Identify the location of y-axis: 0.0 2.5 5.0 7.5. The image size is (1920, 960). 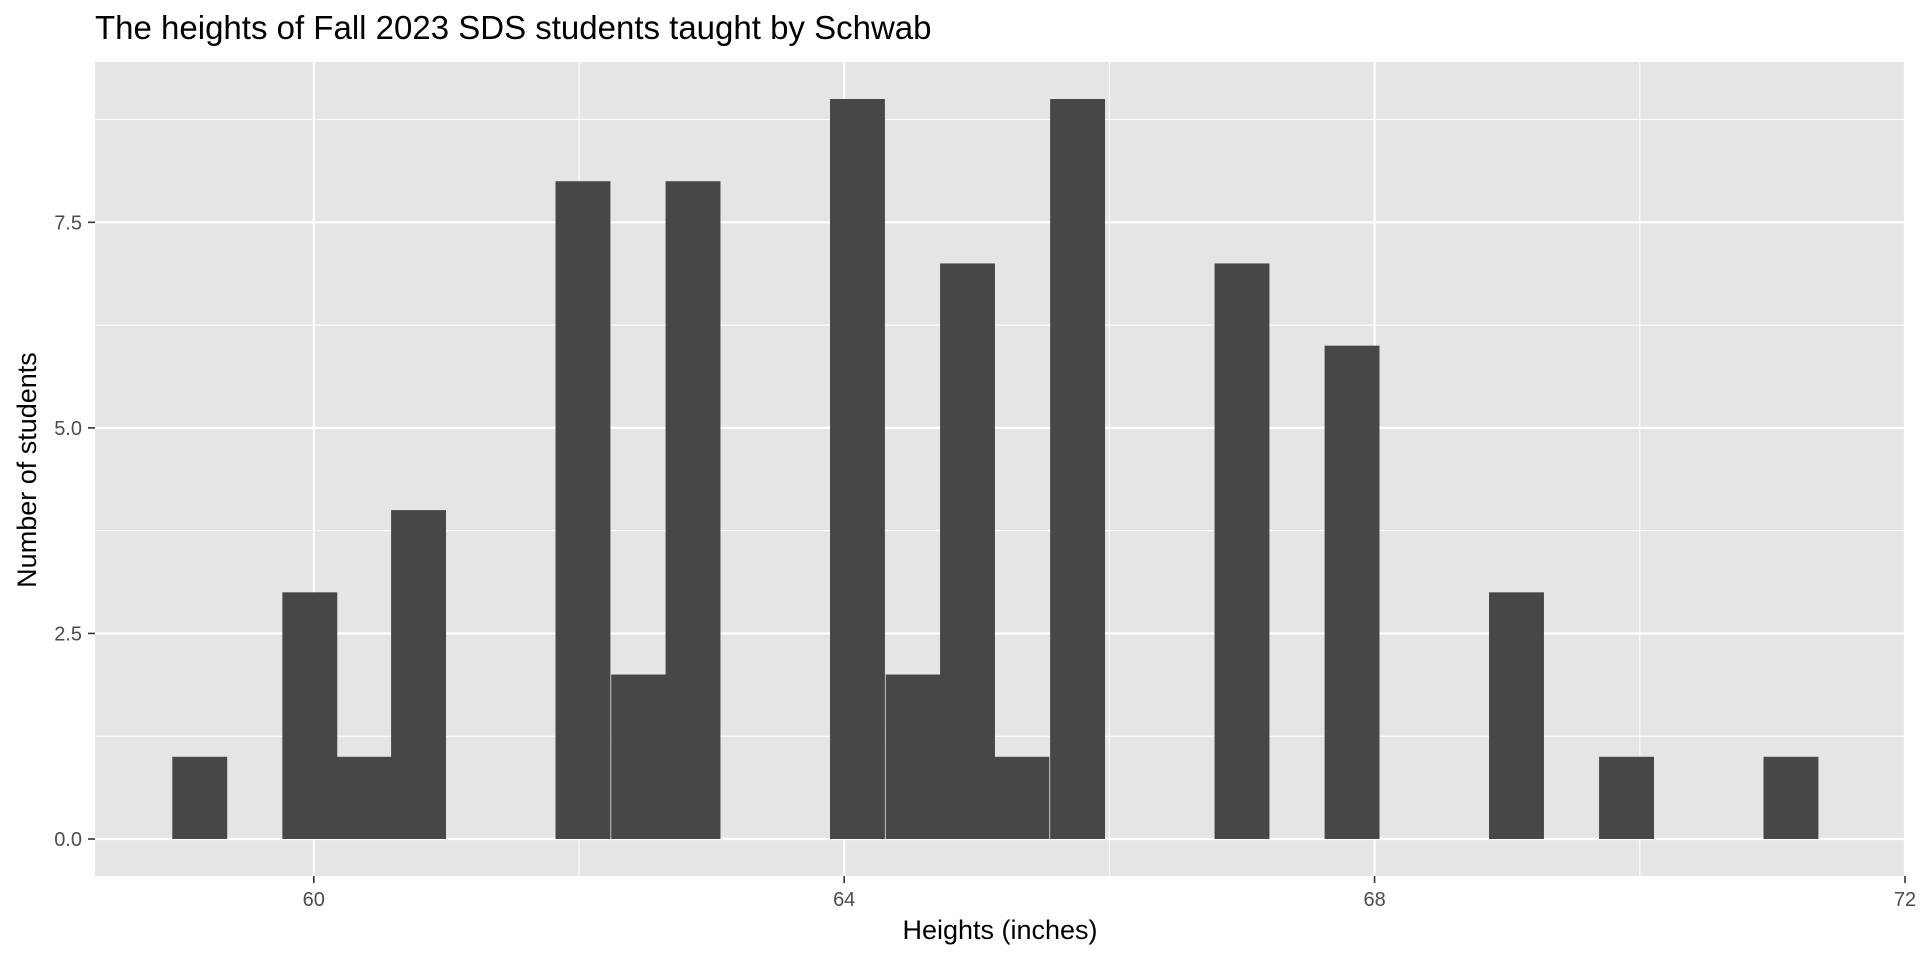
(74, 531).